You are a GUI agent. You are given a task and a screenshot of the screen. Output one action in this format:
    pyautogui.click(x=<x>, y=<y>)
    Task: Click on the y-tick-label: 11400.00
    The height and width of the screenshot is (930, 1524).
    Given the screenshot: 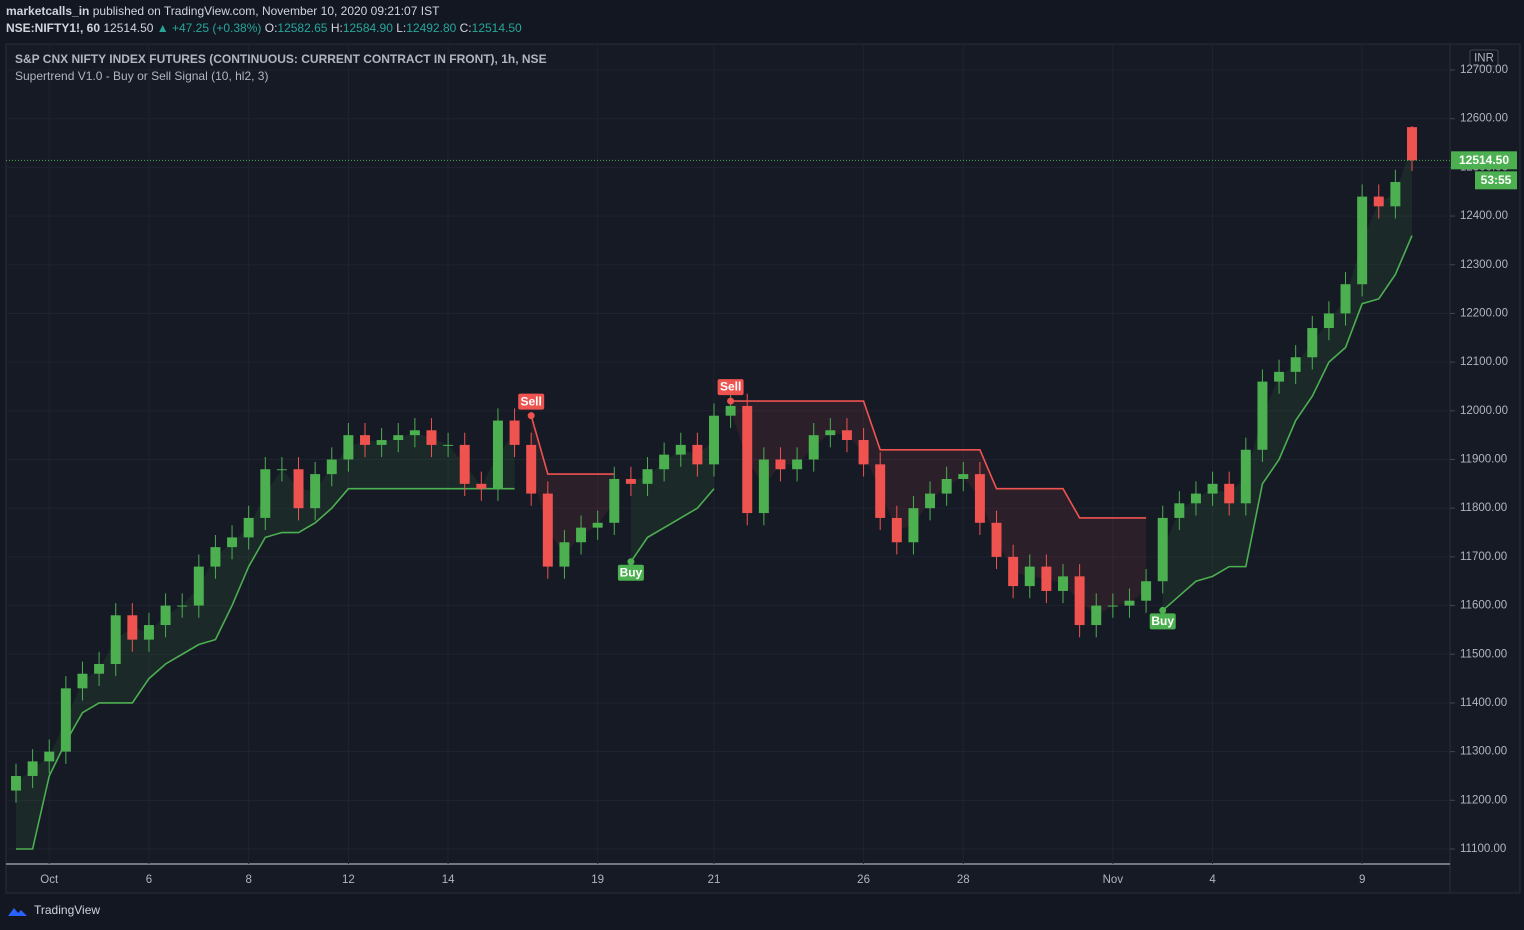 What is the action you would take?
    pyautogui.click(x=1483, y=703)
    